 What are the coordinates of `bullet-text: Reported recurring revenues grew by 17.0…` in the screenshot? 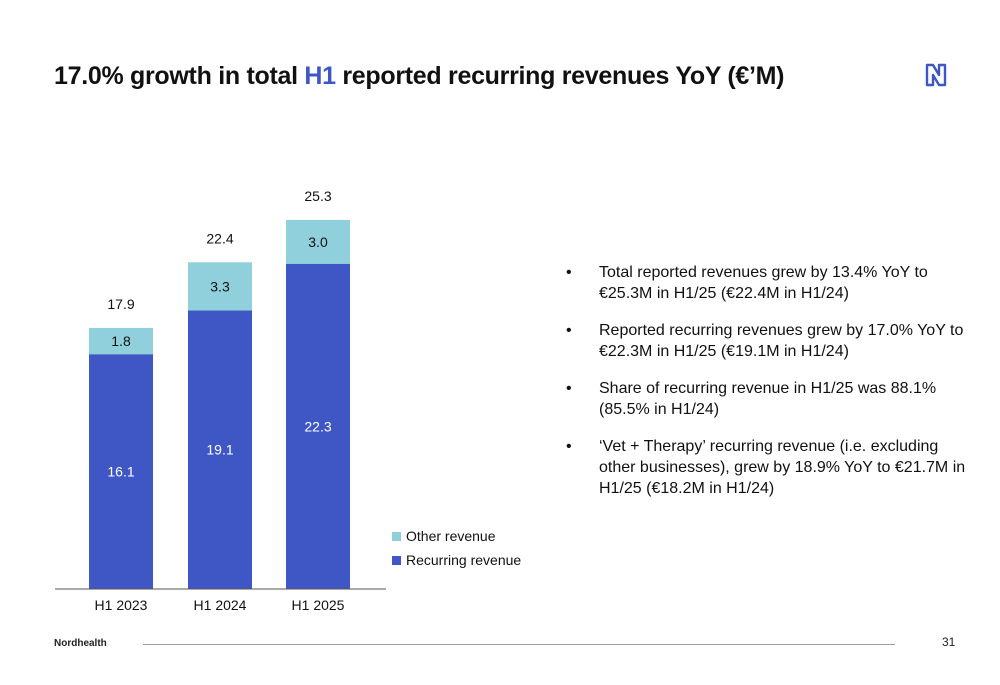 It's located at (781, 341).